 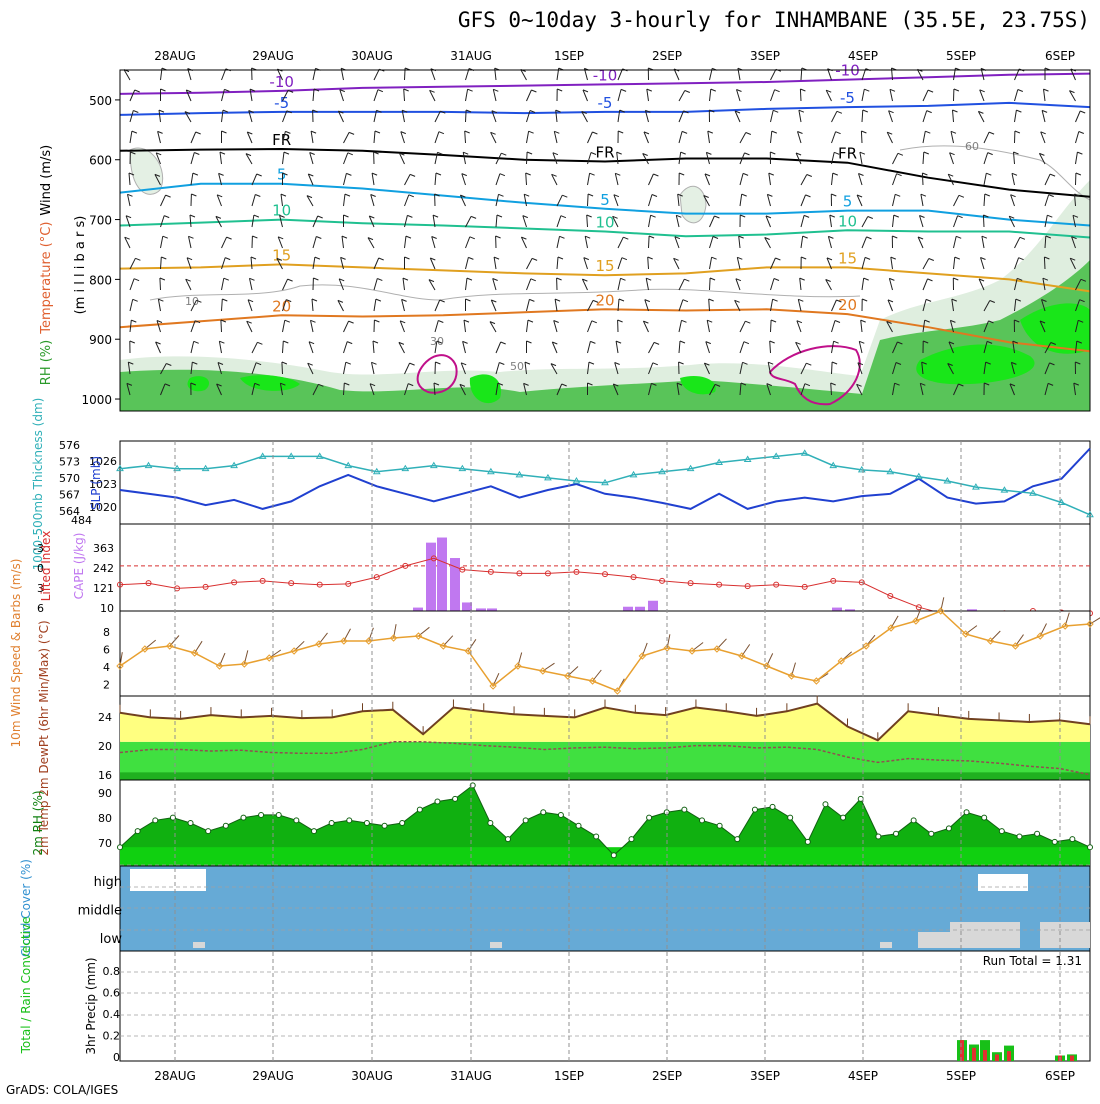 I want to click on precip-run-total: Run Total = 1.31, so click(x=1032, y=961).